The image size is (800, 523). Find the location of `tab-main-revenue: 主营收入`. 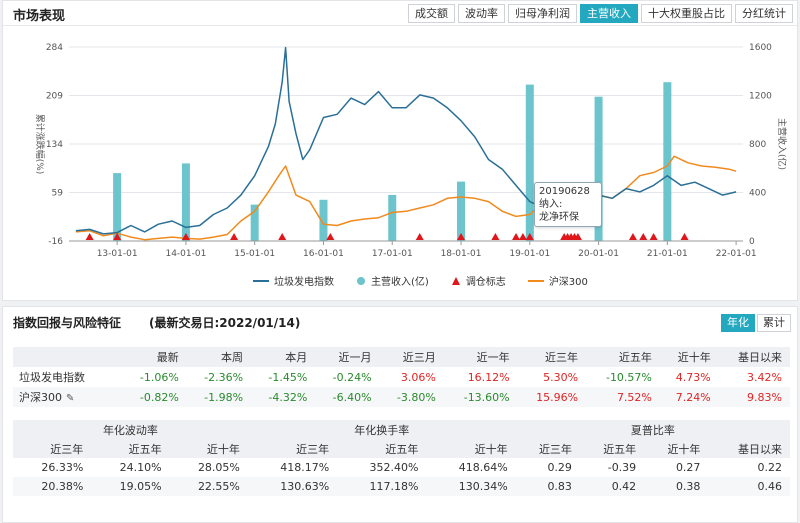

tab-main-revenue: 主营收入 is located at coordinates (609, 13).